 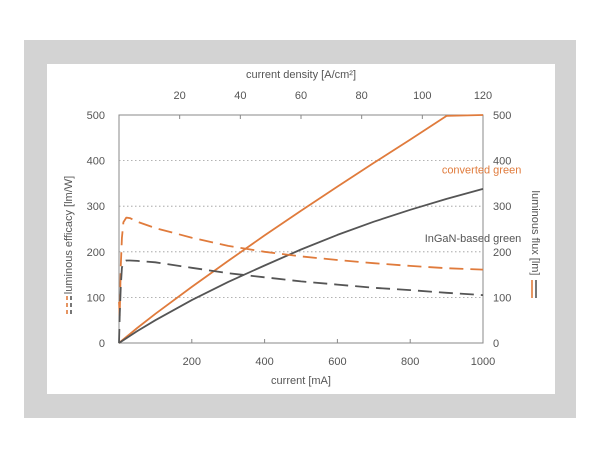 What do you see at coordinates (534, 289) in the screenshot?
I see `legend-solid-key` at bounding box center [534, 289].